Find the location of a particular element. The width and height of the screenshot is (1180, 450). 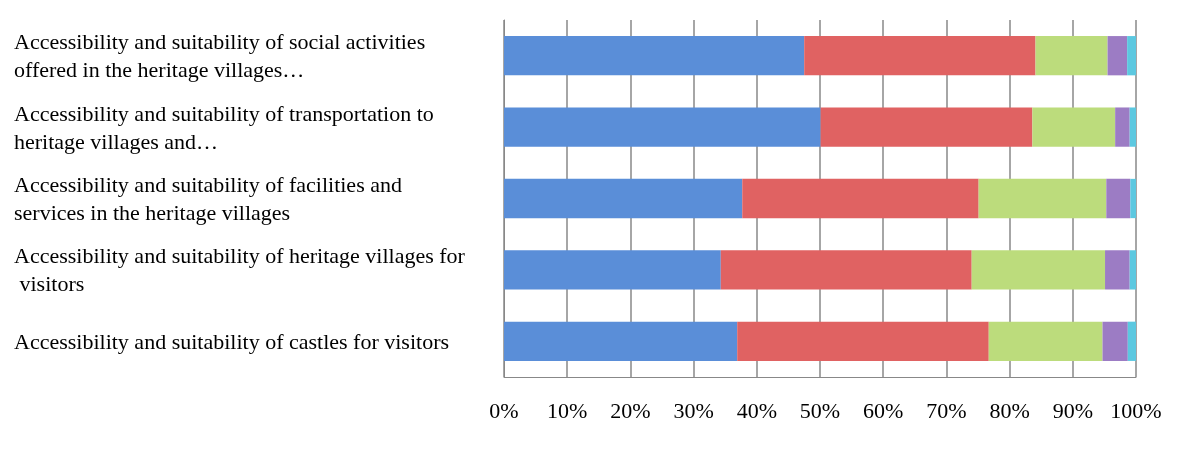

x-tick-label: 40% is located at coordinates (756, 410).